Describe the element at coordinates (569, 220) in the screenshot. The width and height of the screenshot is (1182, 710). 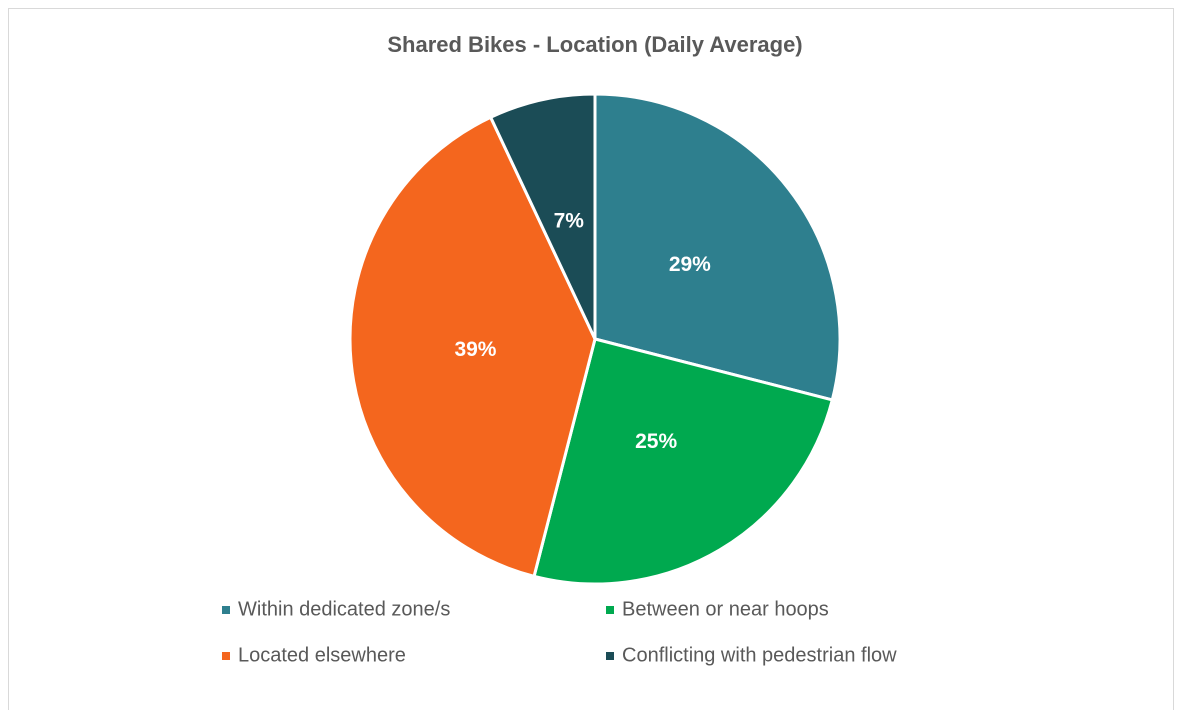
I see `data-label: 7%` at that location.